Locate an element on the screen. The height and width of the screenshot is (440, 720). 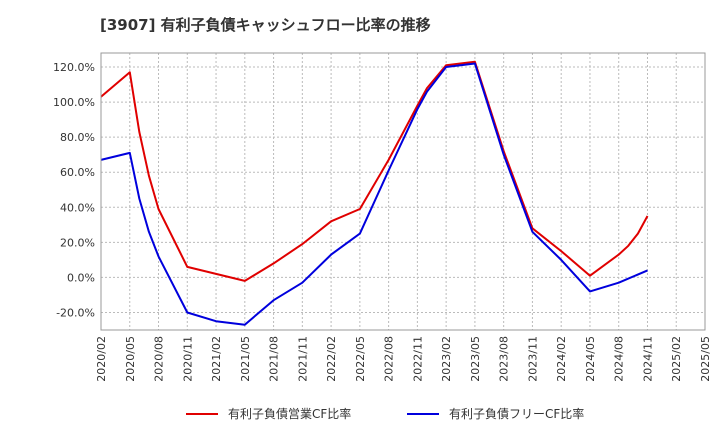
x-tick-label: 2020/11 is located at coordinates (187, 359).